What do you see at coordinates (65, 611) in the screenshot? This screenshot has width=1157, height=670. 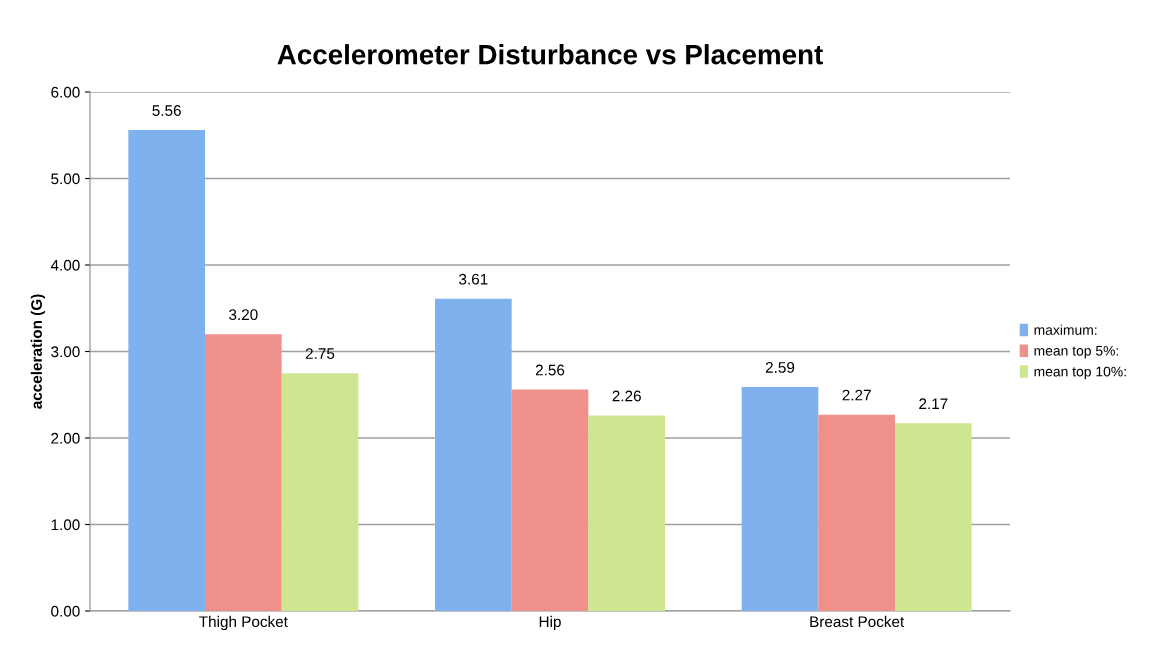 I see `y-tick-label: 0.00` at bounding box center [65, 611].